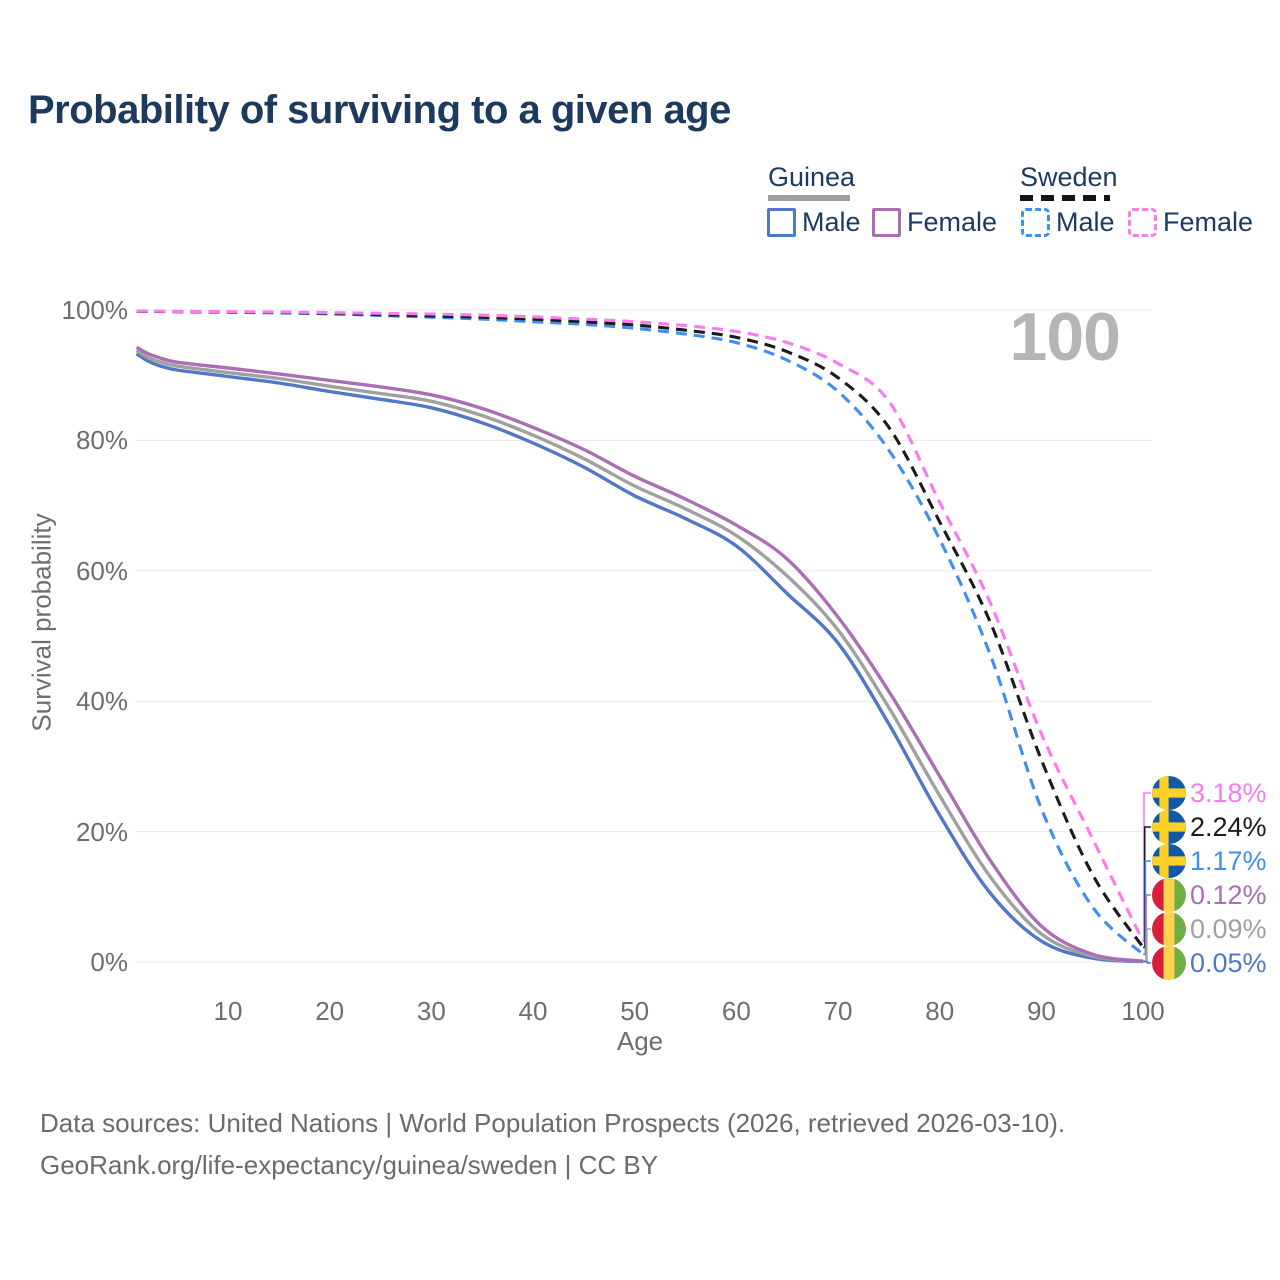  Describe the element at coordinates (379, 110) in the screenshot. I see `page-title: Probability of surviving to a given age` at that location.